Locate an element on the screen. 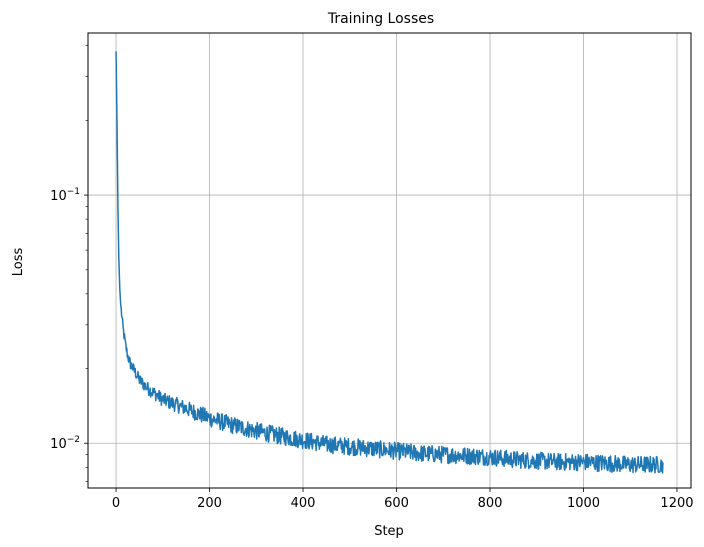 The height and width of the screenshot is (547, 704). x-tick-label: 600 is located at coordinates (396, 503).